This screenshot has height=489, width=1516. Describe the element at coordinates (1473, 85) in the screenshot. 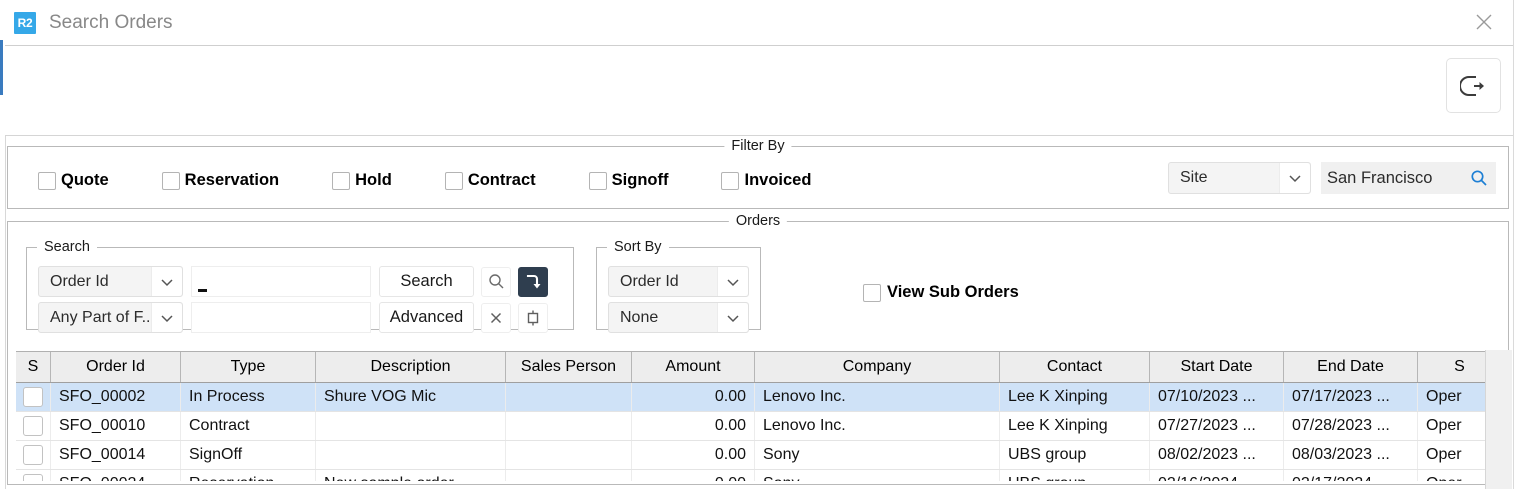

I see `exit-button` at that location.